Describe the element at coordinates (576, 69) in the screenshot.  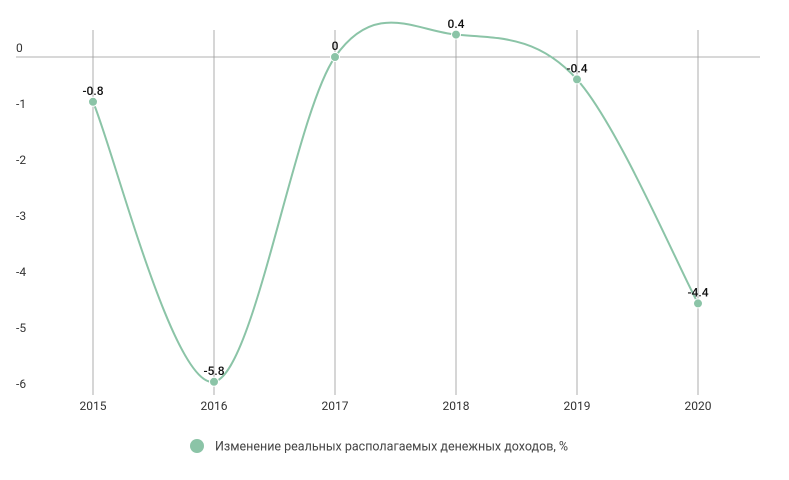
I see `value-label: -0.4` at that location.